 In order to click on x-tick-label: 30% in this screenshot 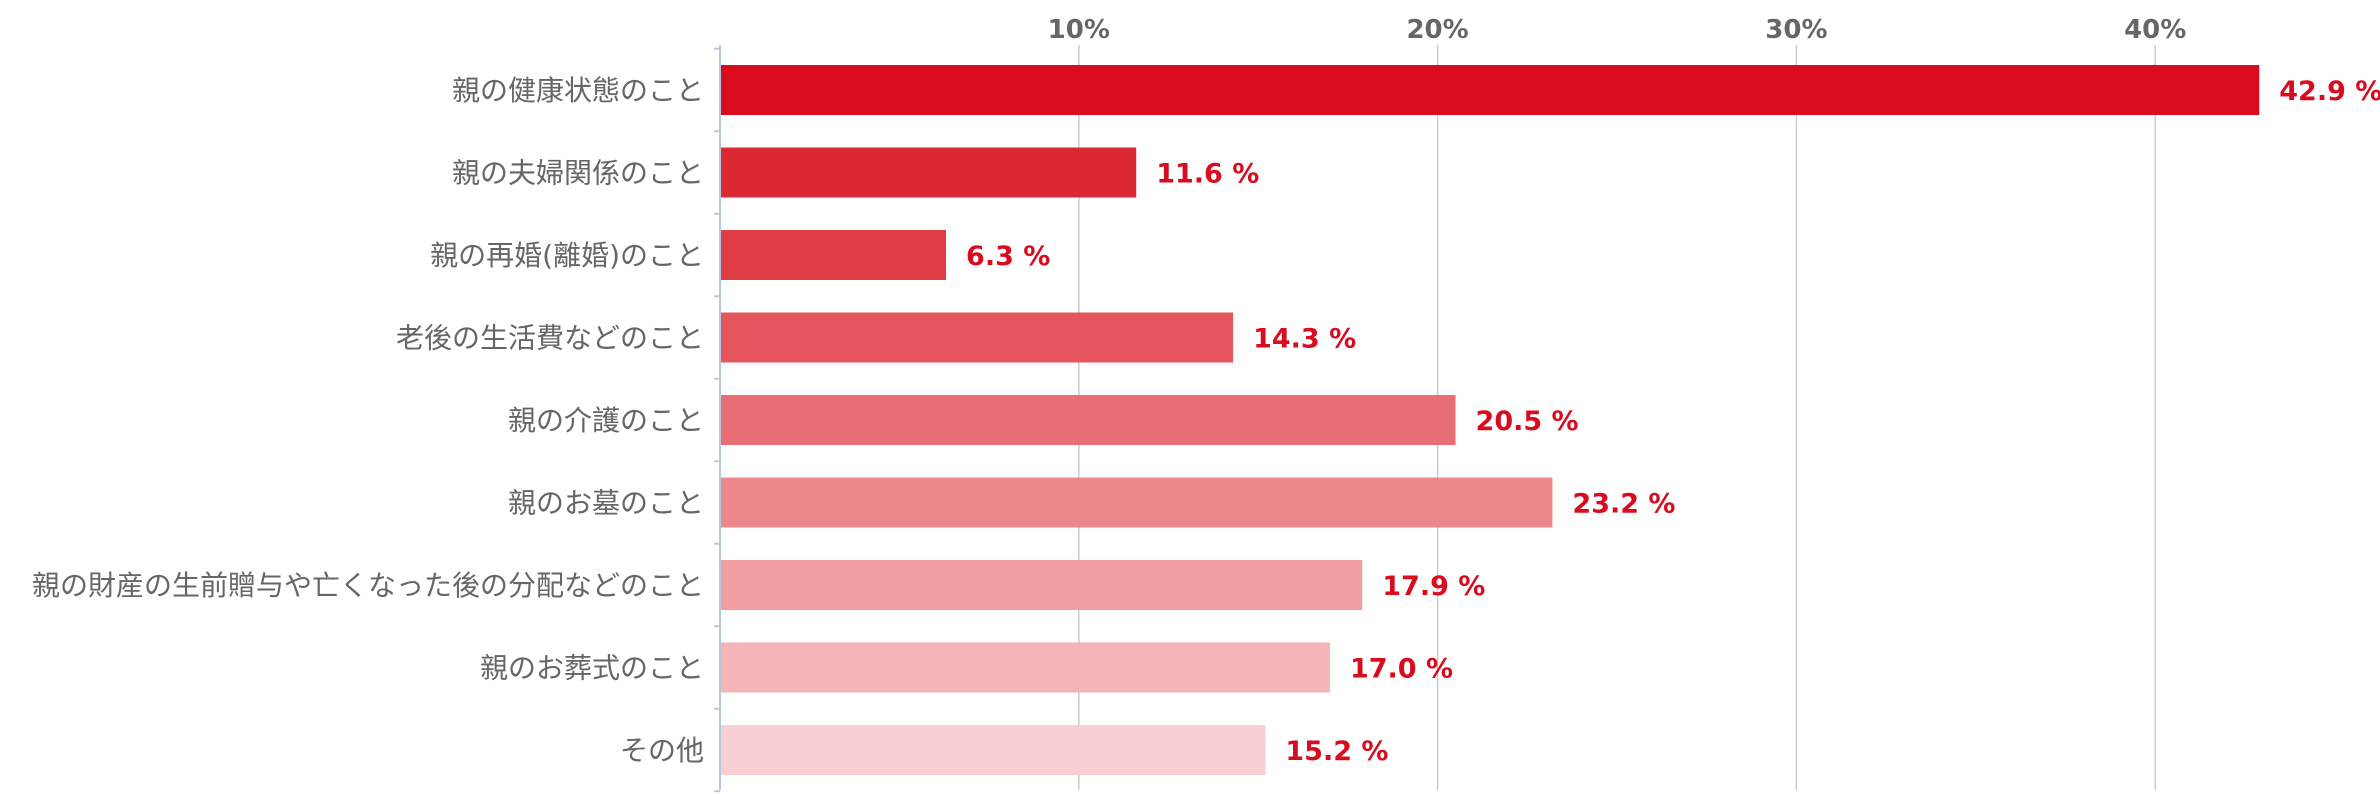, I will do `click(1796, 30)`.